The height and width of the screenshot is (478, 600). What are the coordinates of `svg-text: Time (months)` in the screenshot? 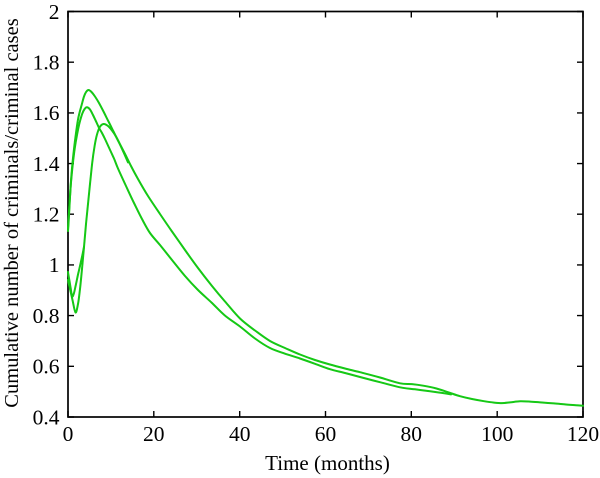 It's located at (327, 463).